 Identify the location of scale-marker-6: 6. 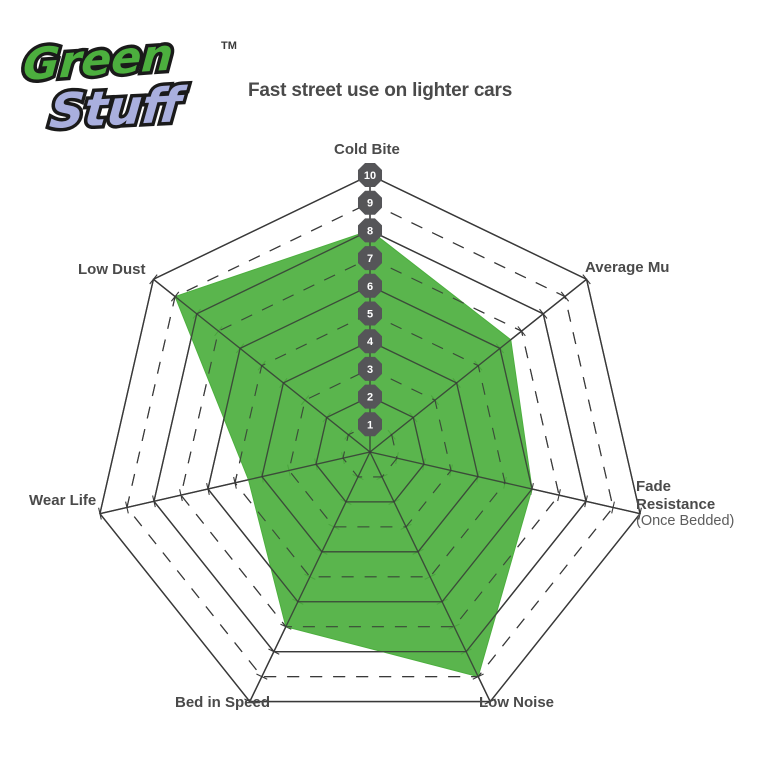
(370, 285).